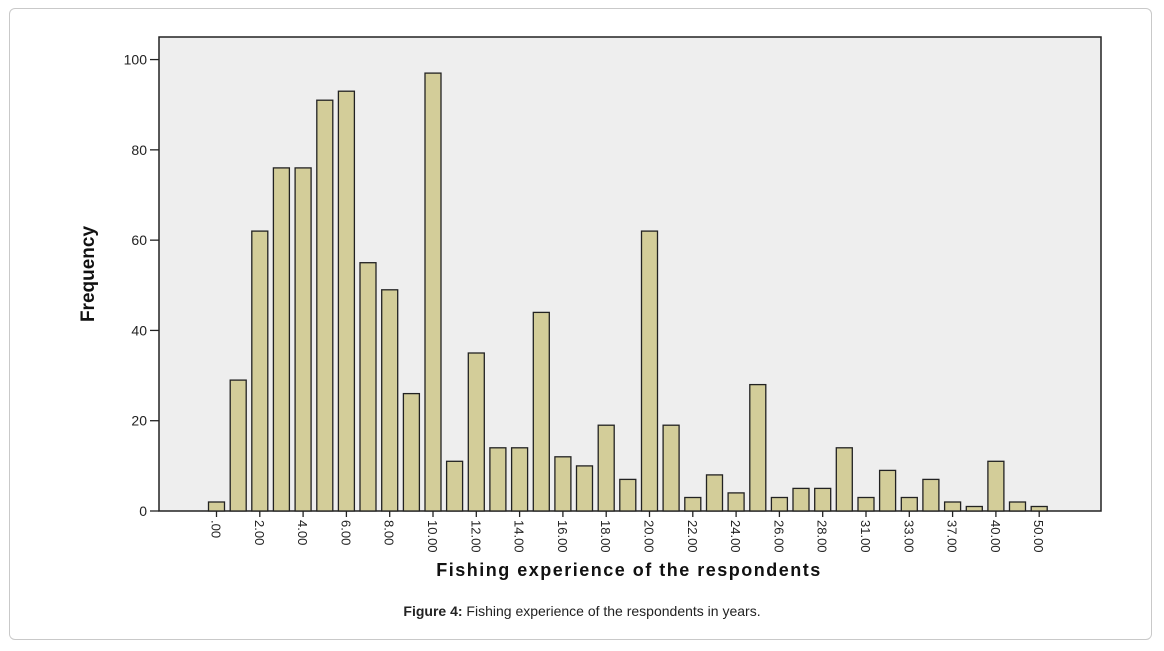  What do you see at coordinates (238, 445) in the screenshot?
I see `bar-1.00` at bounding box center [238, 445].